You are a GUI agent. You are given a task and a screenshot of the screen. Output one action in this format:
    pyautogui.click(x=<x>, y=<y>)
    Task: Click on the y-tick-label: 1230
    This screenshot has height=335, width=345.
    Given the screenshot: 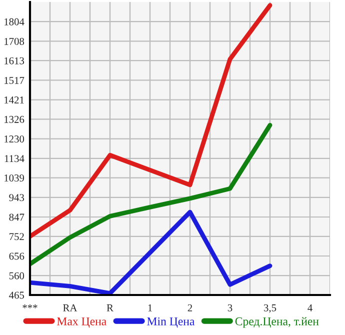 What is the action you would take?
    pyautogui.click(x=14, y=139)
    